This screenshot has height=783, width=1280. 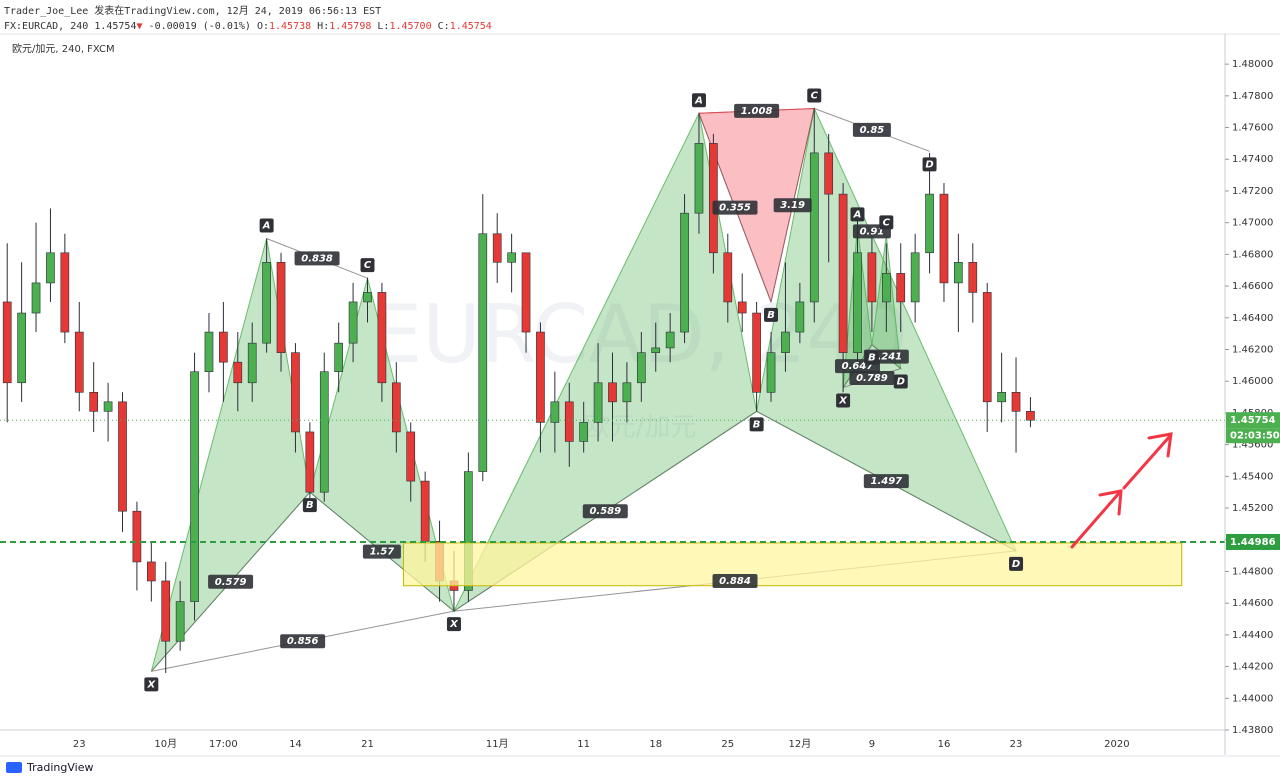 What do you see at coordinates (1253, 541) in the screenshot?
I see `level-tag` at bounding box center [1253, 541].